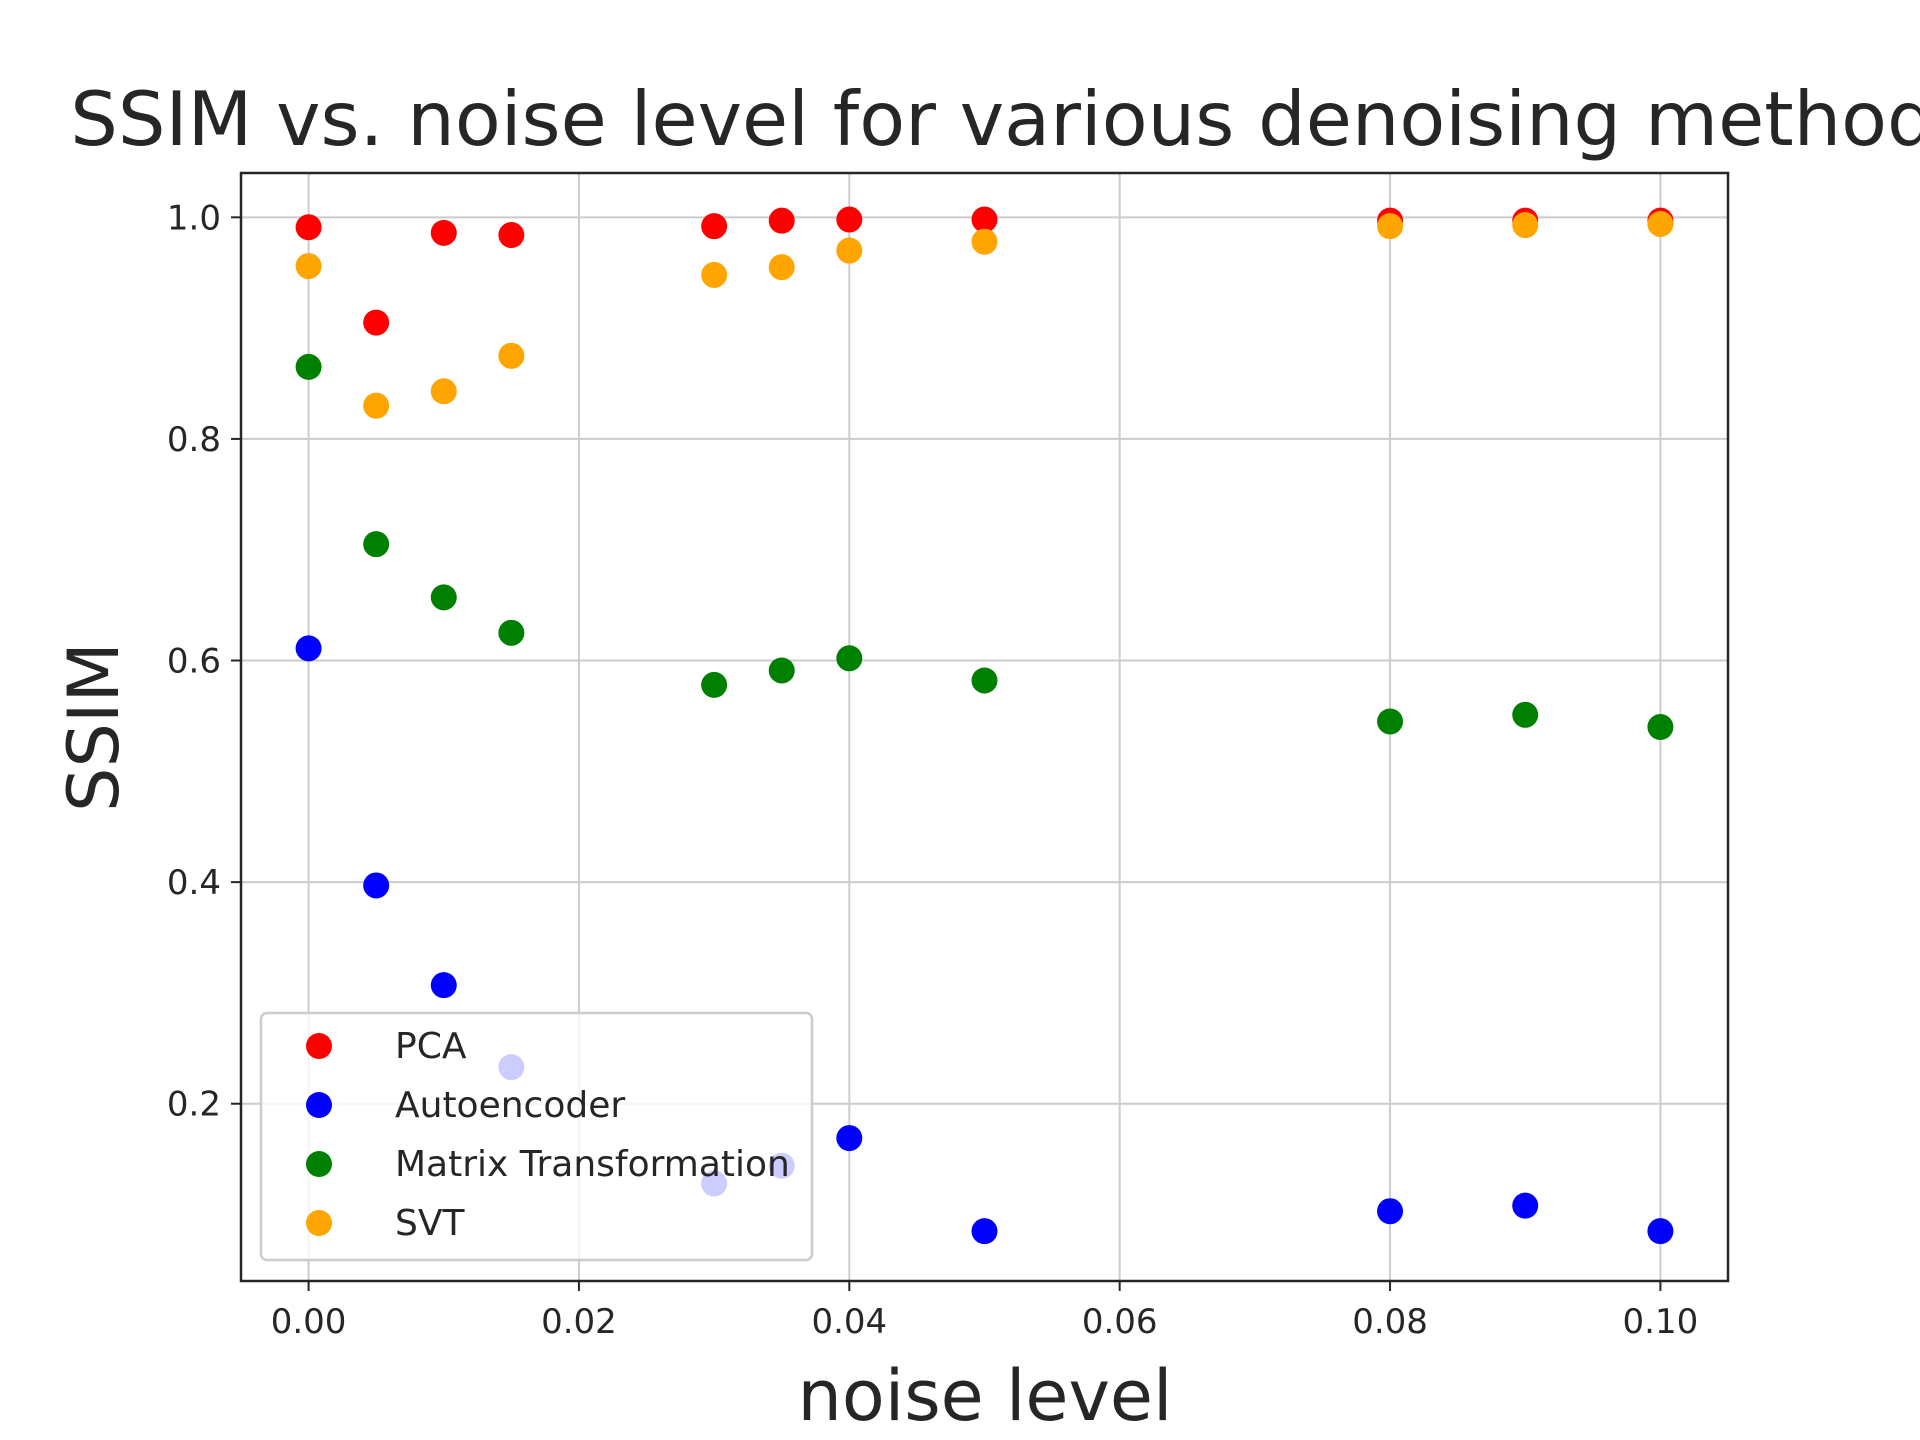  What do you see at coordinates (194, 218) in the screenshot?
I see `y-tick-label: 1.0` at bounding box center [194, 218].